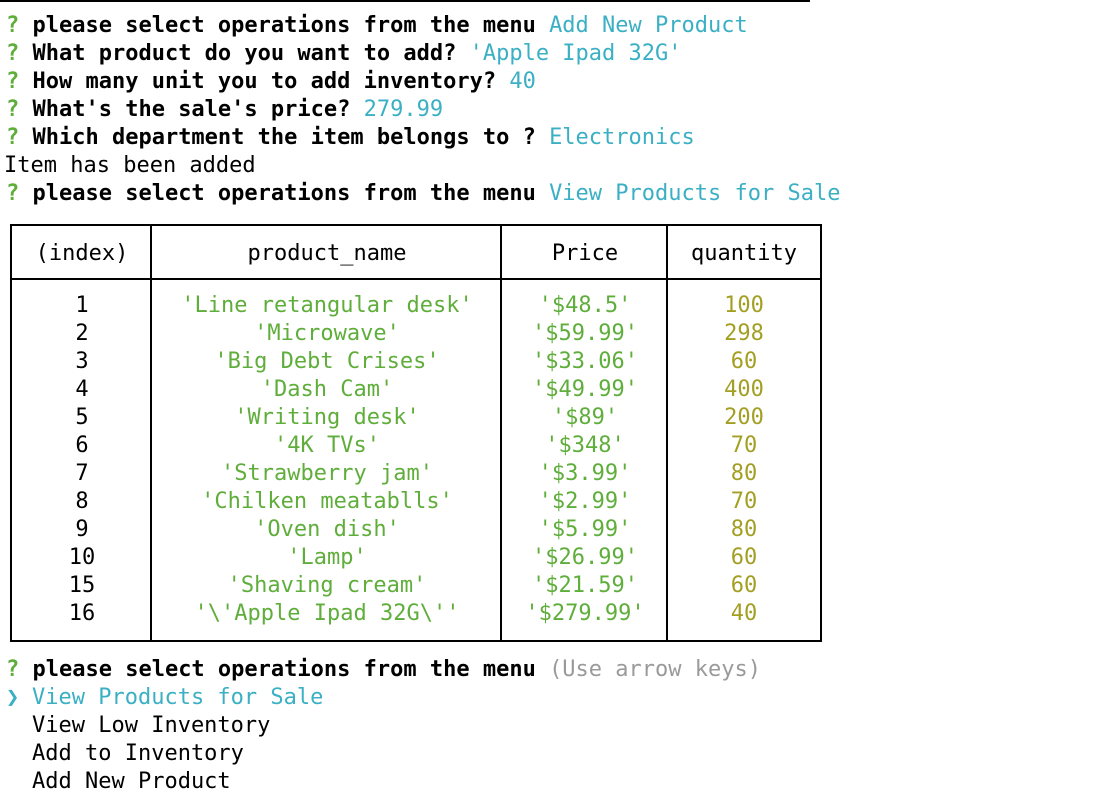  Describe the element at coordinates (327, 306) in the screenshot. I see `cell-product-name: 'Line retangular desk'` at that location.